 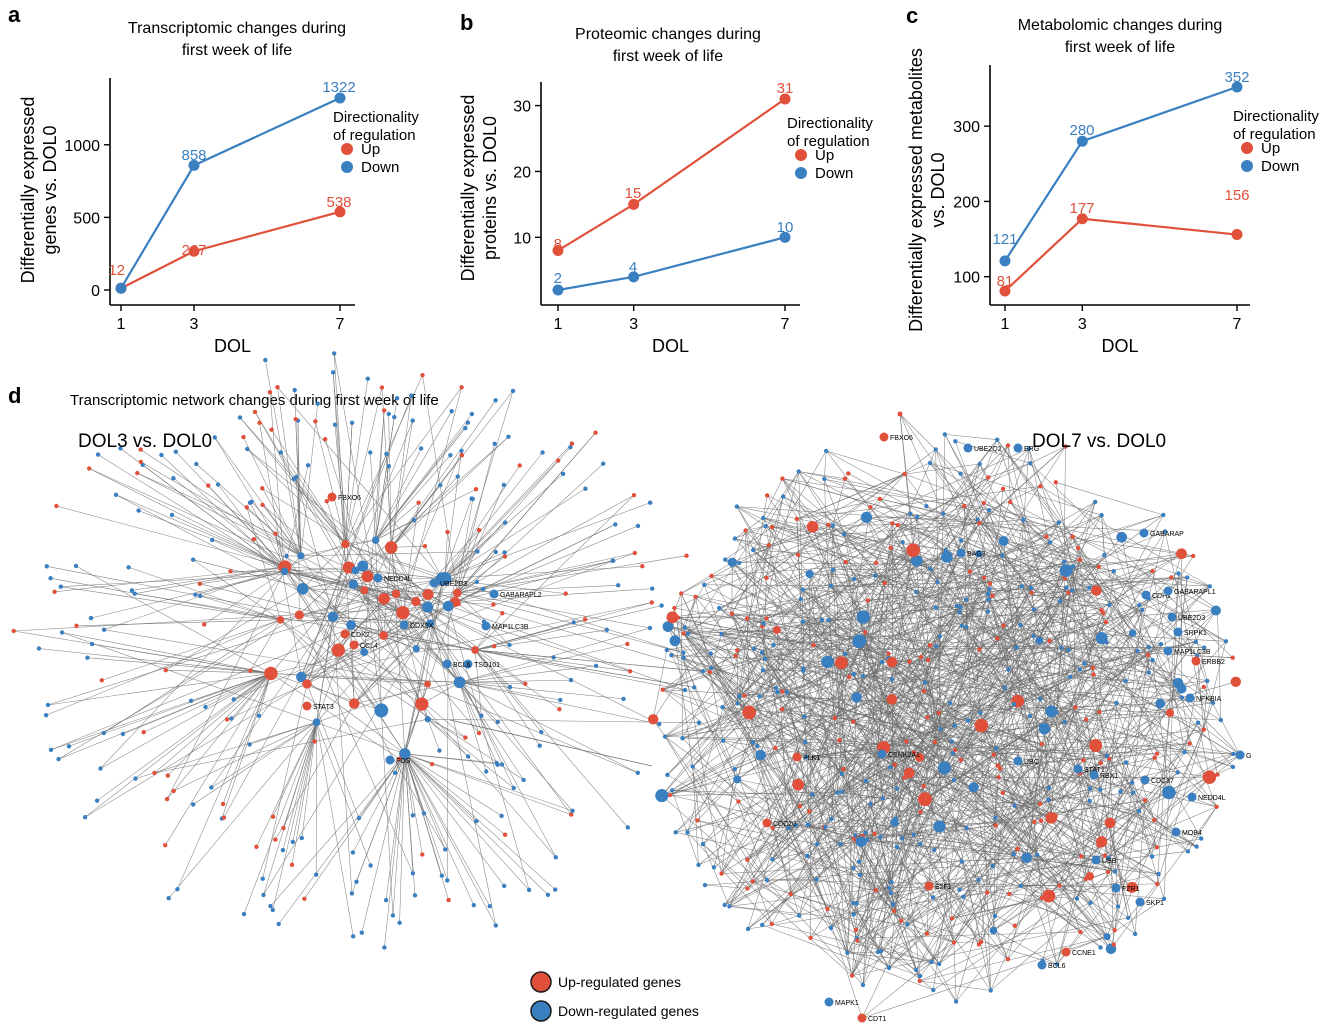 What do you see at coordinates (1237, 235) in the screenshot?
I see `panel-c-point-up` at bounding box center [1237, 235].